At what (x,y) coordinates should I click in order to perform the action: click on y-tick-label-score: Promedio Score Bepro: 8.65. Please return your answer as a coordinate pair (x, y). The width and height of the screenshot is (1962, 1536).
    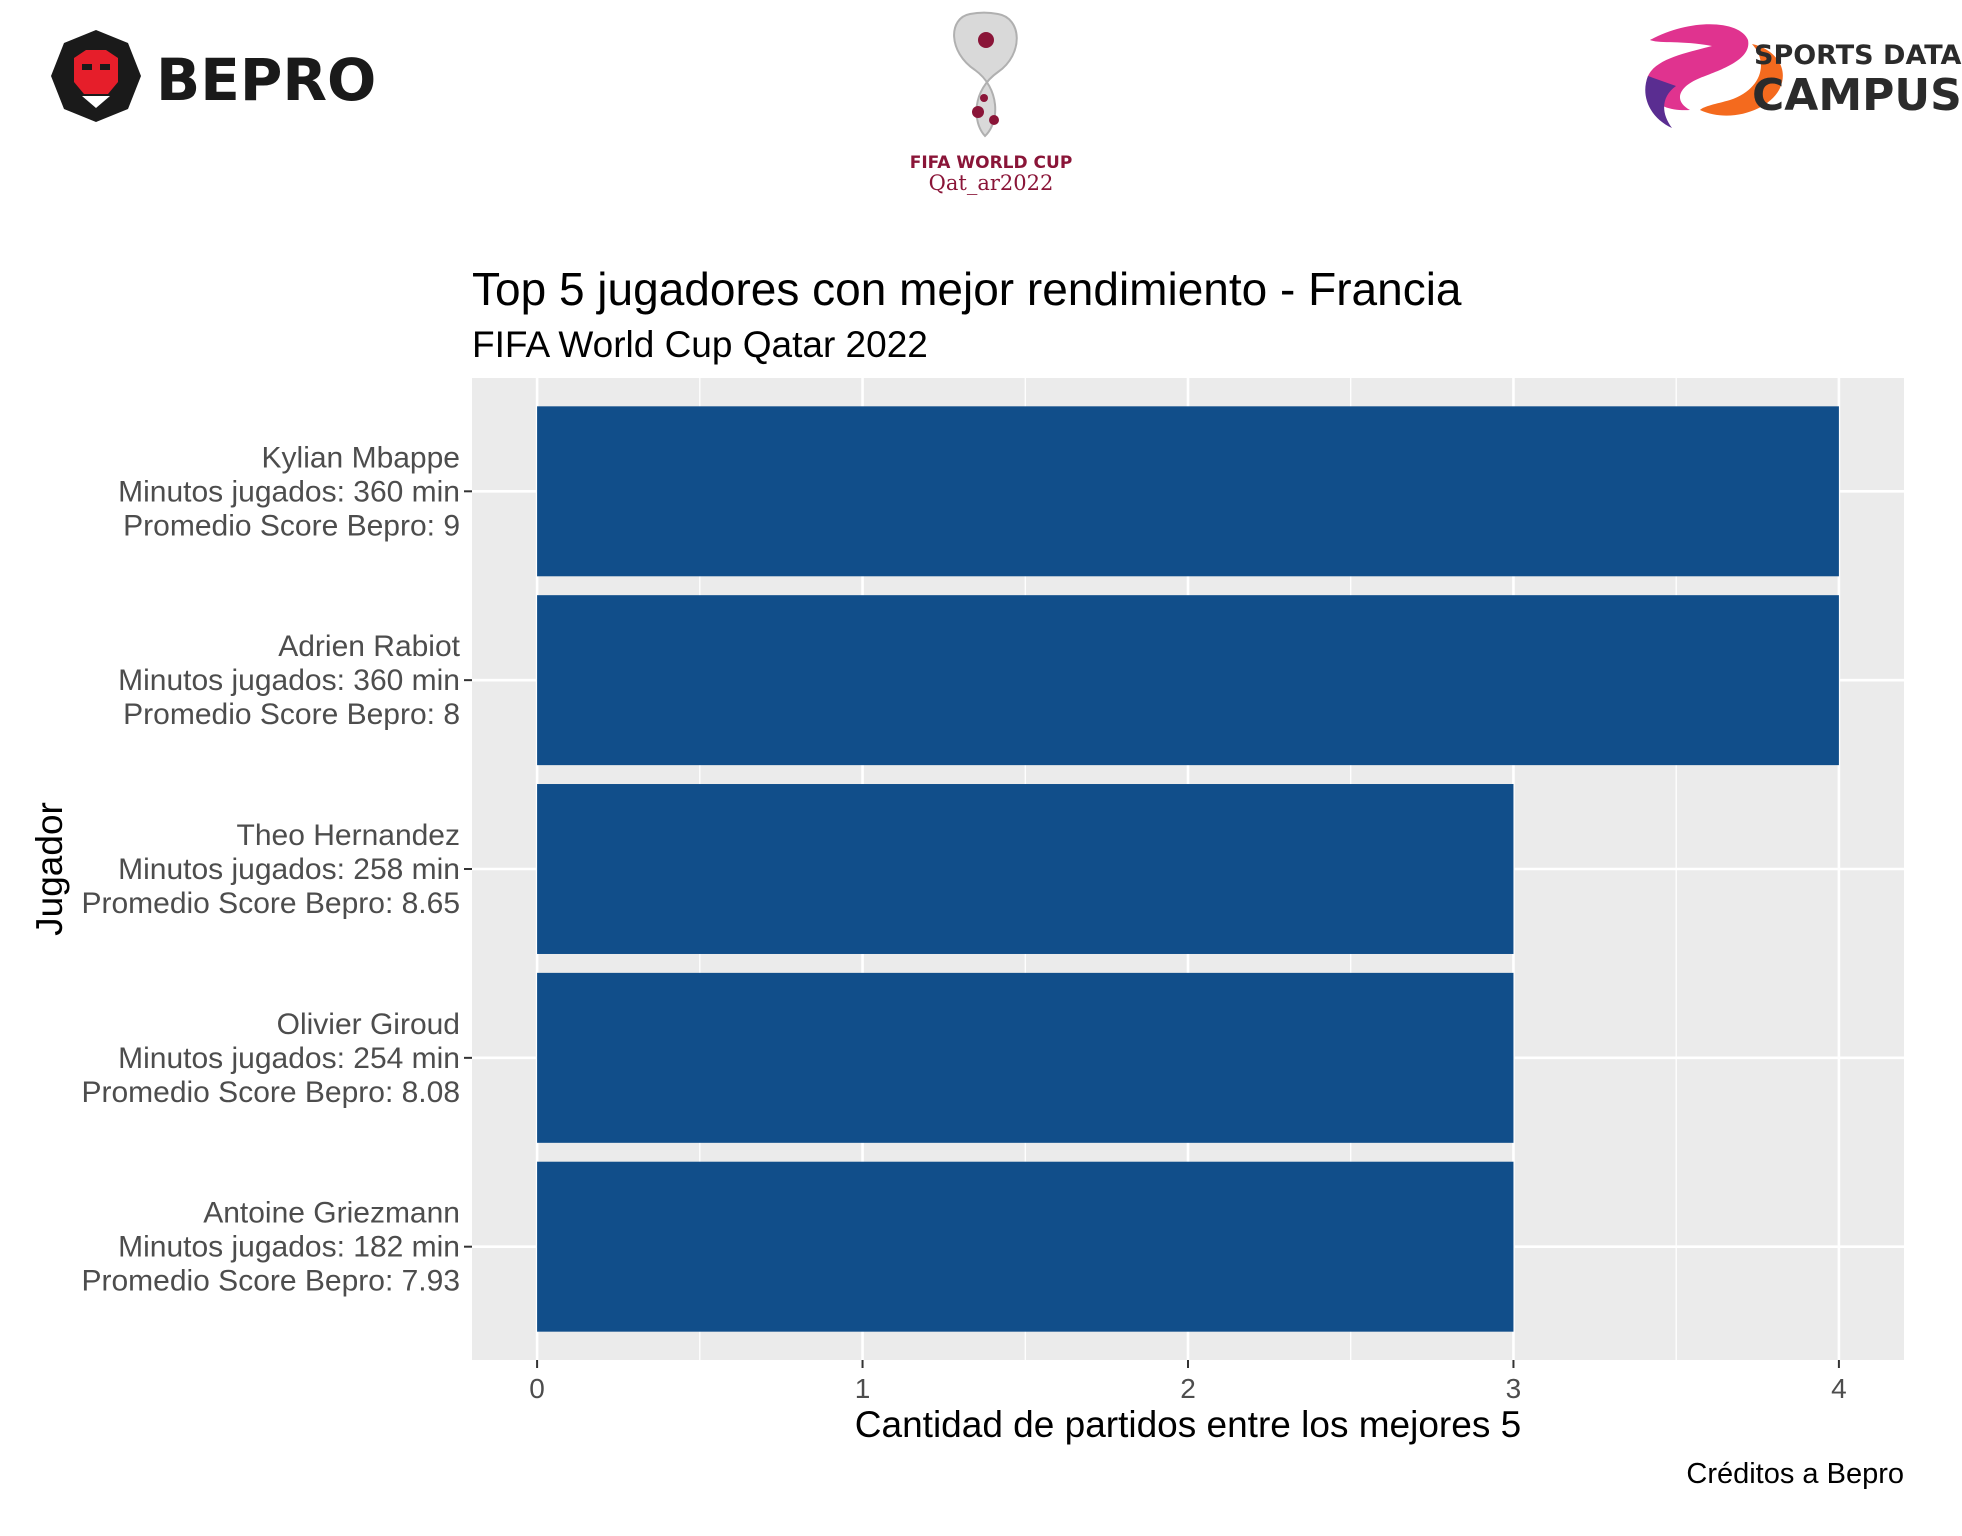
    Looking at the image, I should click on (270, 903).